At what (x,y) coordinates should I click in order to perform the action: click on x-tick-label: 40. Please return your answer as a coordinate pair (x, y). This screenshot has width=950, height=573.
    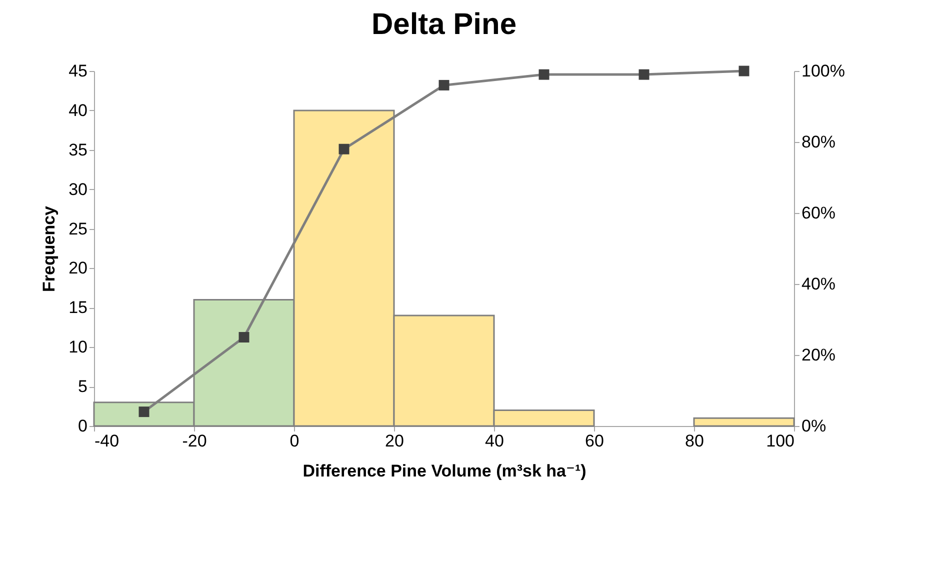
    Looking at the image, I should click on (494, 441).